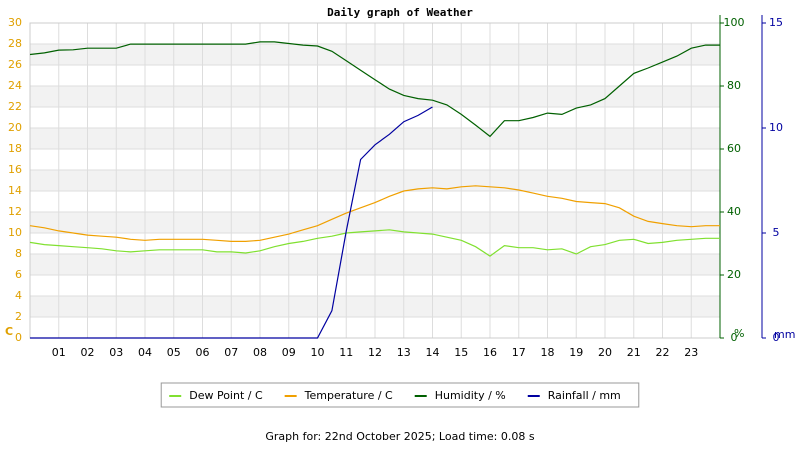  What do you see at coordinates (18, 337) in the screenshot?
I see `y-tick-label: 0` at bounding box center [18, 337].